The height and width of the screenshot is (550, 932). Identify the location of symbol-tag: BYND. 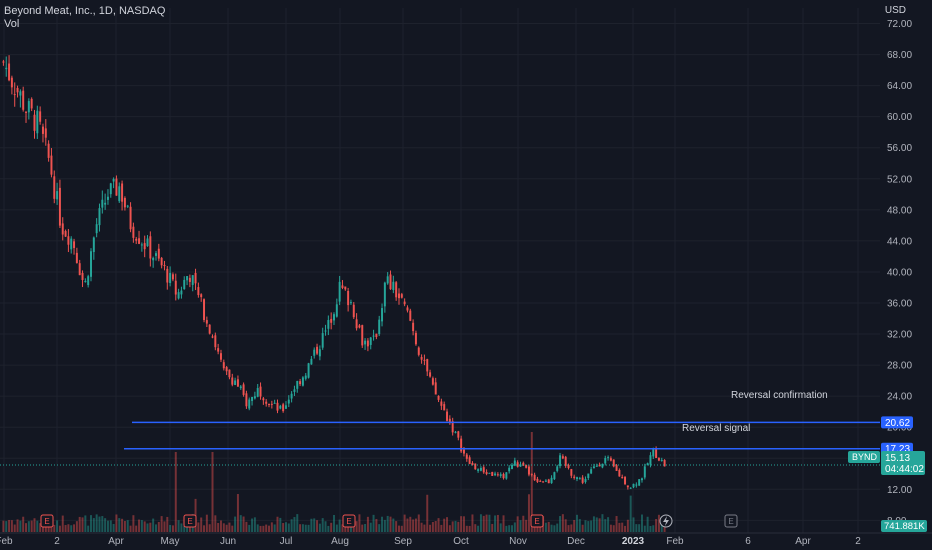
(865, 457).